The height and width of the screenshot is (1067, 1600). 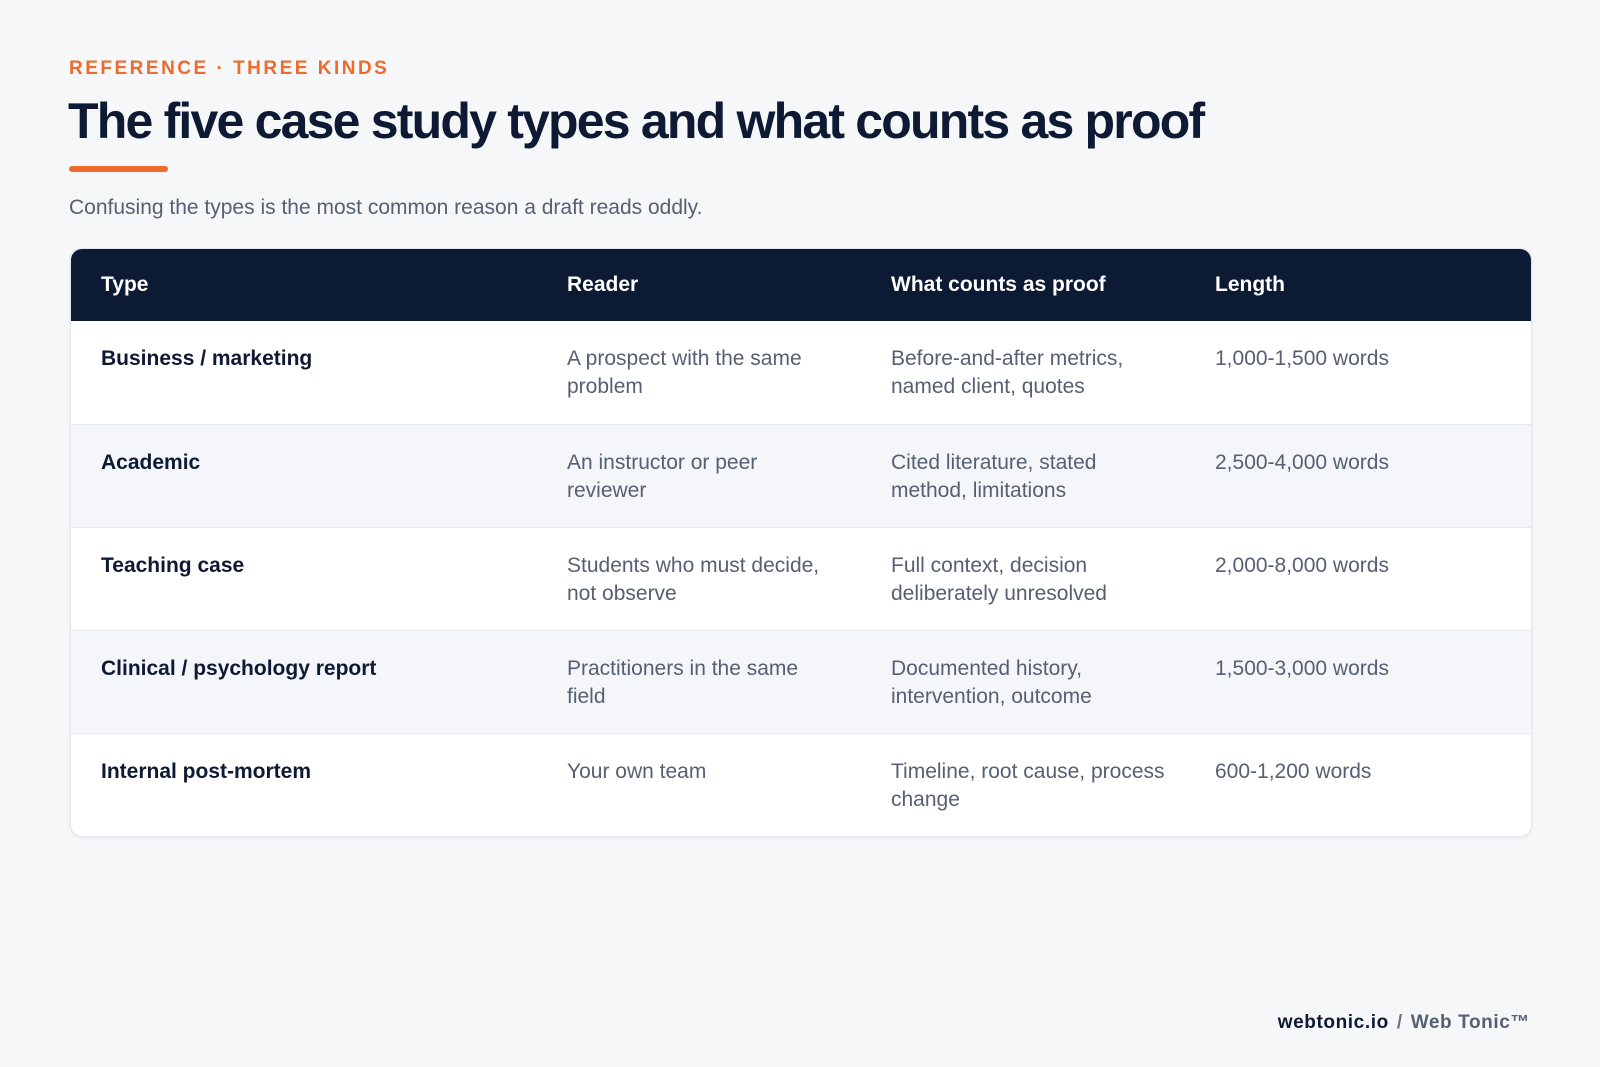 I want to click on row-label: Clinical / psychology report, so click(x=319, y=681).